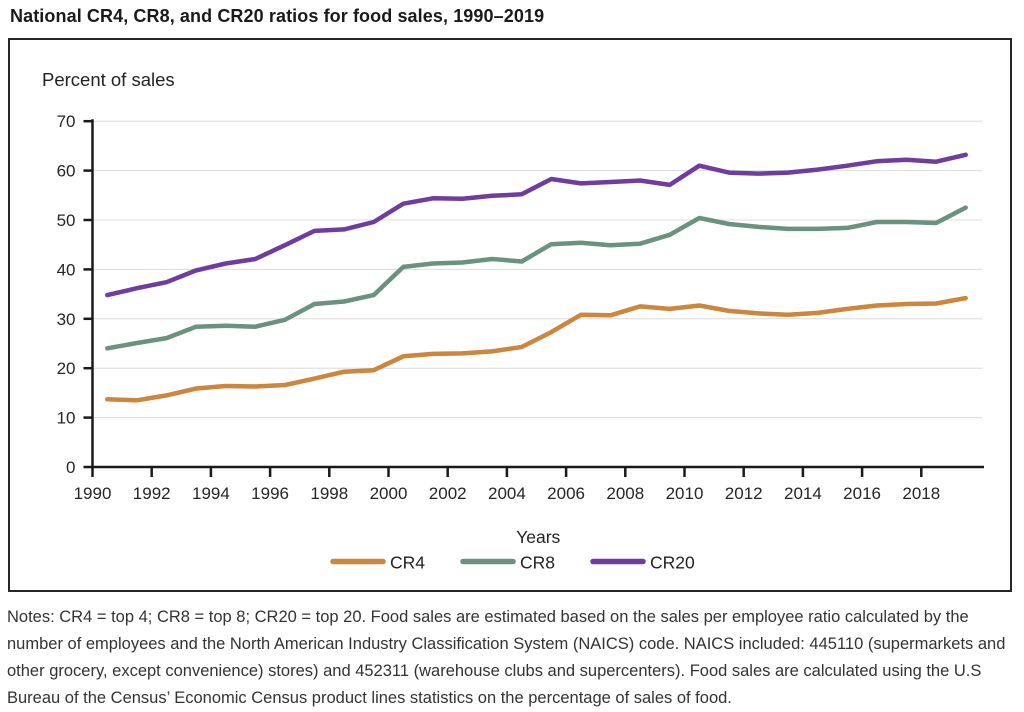 The image size is (1024, 712). What do you see at coordinates (66, 368) in the screenshot?
I see `y-tick-label-20: 20` at bounding box center [66, 368].